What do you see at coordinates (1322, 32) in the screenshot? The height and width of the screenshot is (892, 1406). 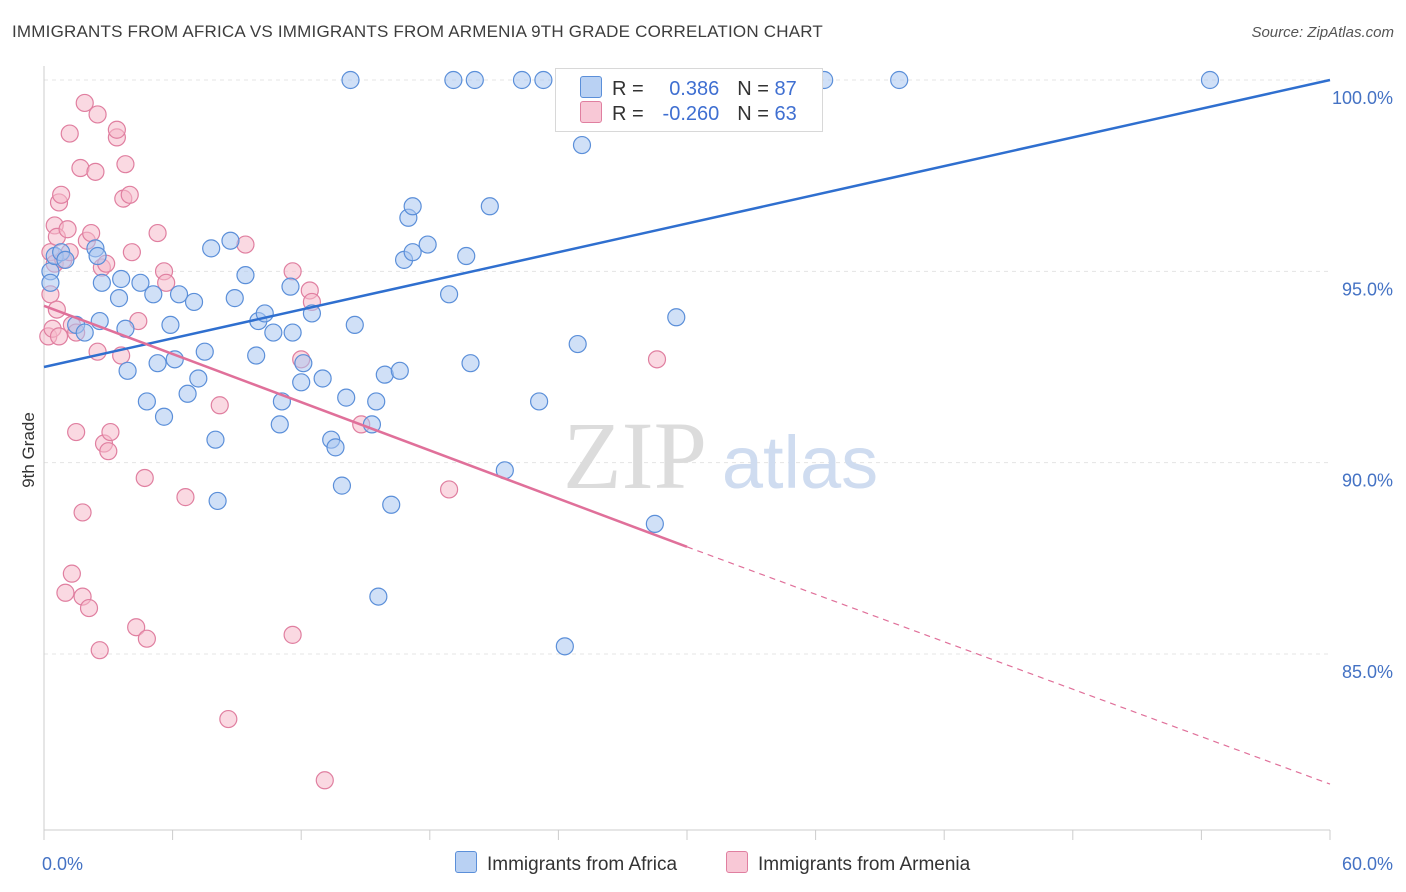 I see `chart-source: Source: ZipAtlas.com` at bounding box center [1322, 32].